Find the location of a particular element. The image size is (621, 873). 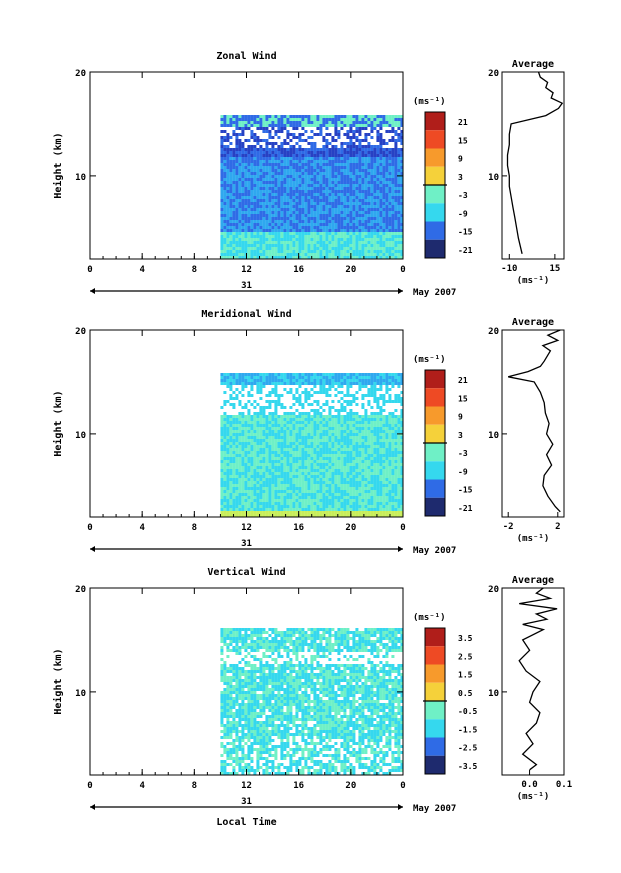

colorbar-segment is located at coordinates (435, 121).